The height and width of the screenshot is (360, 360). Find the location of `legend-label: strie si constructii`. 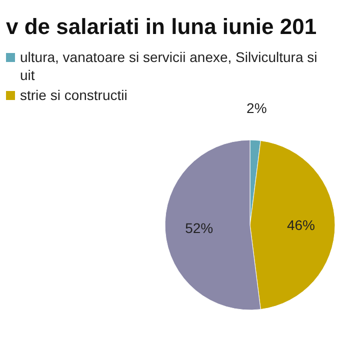

legend-label: strie si constructii is located at coordinates (74, 95).